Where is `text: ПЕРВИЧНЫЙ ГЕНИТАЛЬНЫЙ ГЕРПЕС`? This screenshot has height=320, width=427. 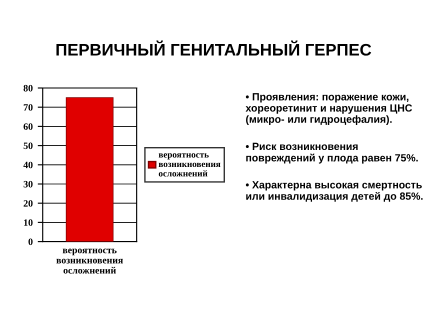 text: ПЕРВИЧНЫЙ ГЕНИТАЛЬНЫЙ ГЕРПЕС is located at coordinates (214, 48).